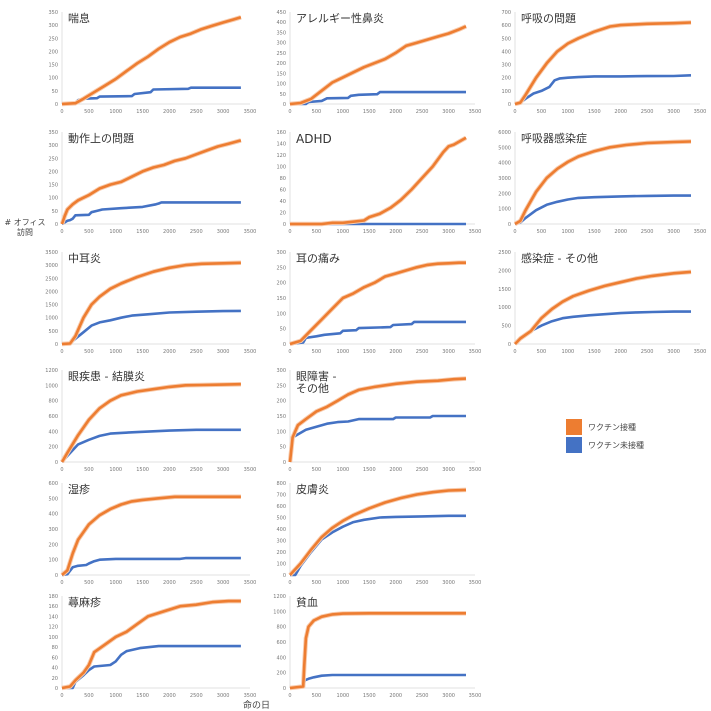 Image resolution: width=711 pixels, height=711 pixels. Describe the element at coordinates (281, 168) in the screenshot. I see `y-tick-label: 100` at that location.